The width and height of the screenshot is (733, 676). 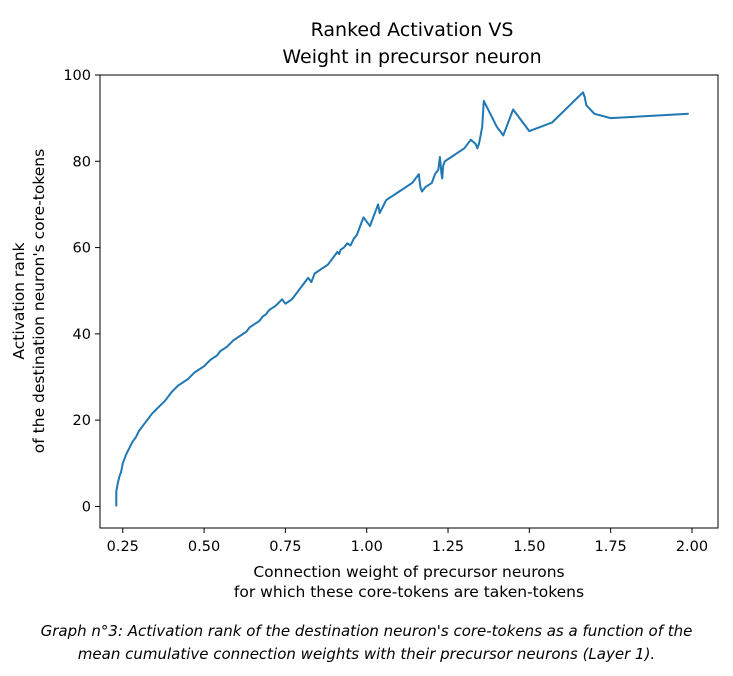 I want to click on y-tick-label: 20, so click(x=82, y=421).